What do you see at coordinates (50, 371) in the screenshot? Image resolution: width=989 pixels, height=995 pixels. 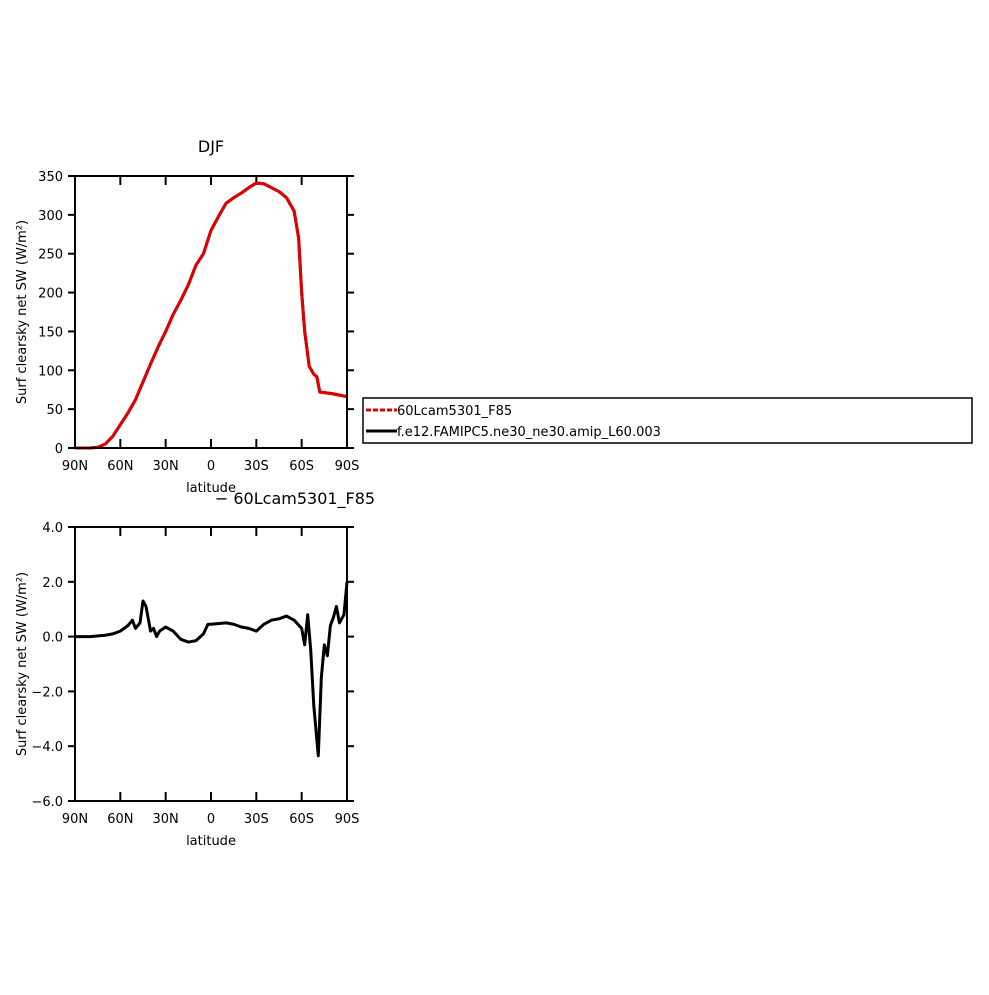 I see `y-tick-label: 100` at bounding box center [50, 371].